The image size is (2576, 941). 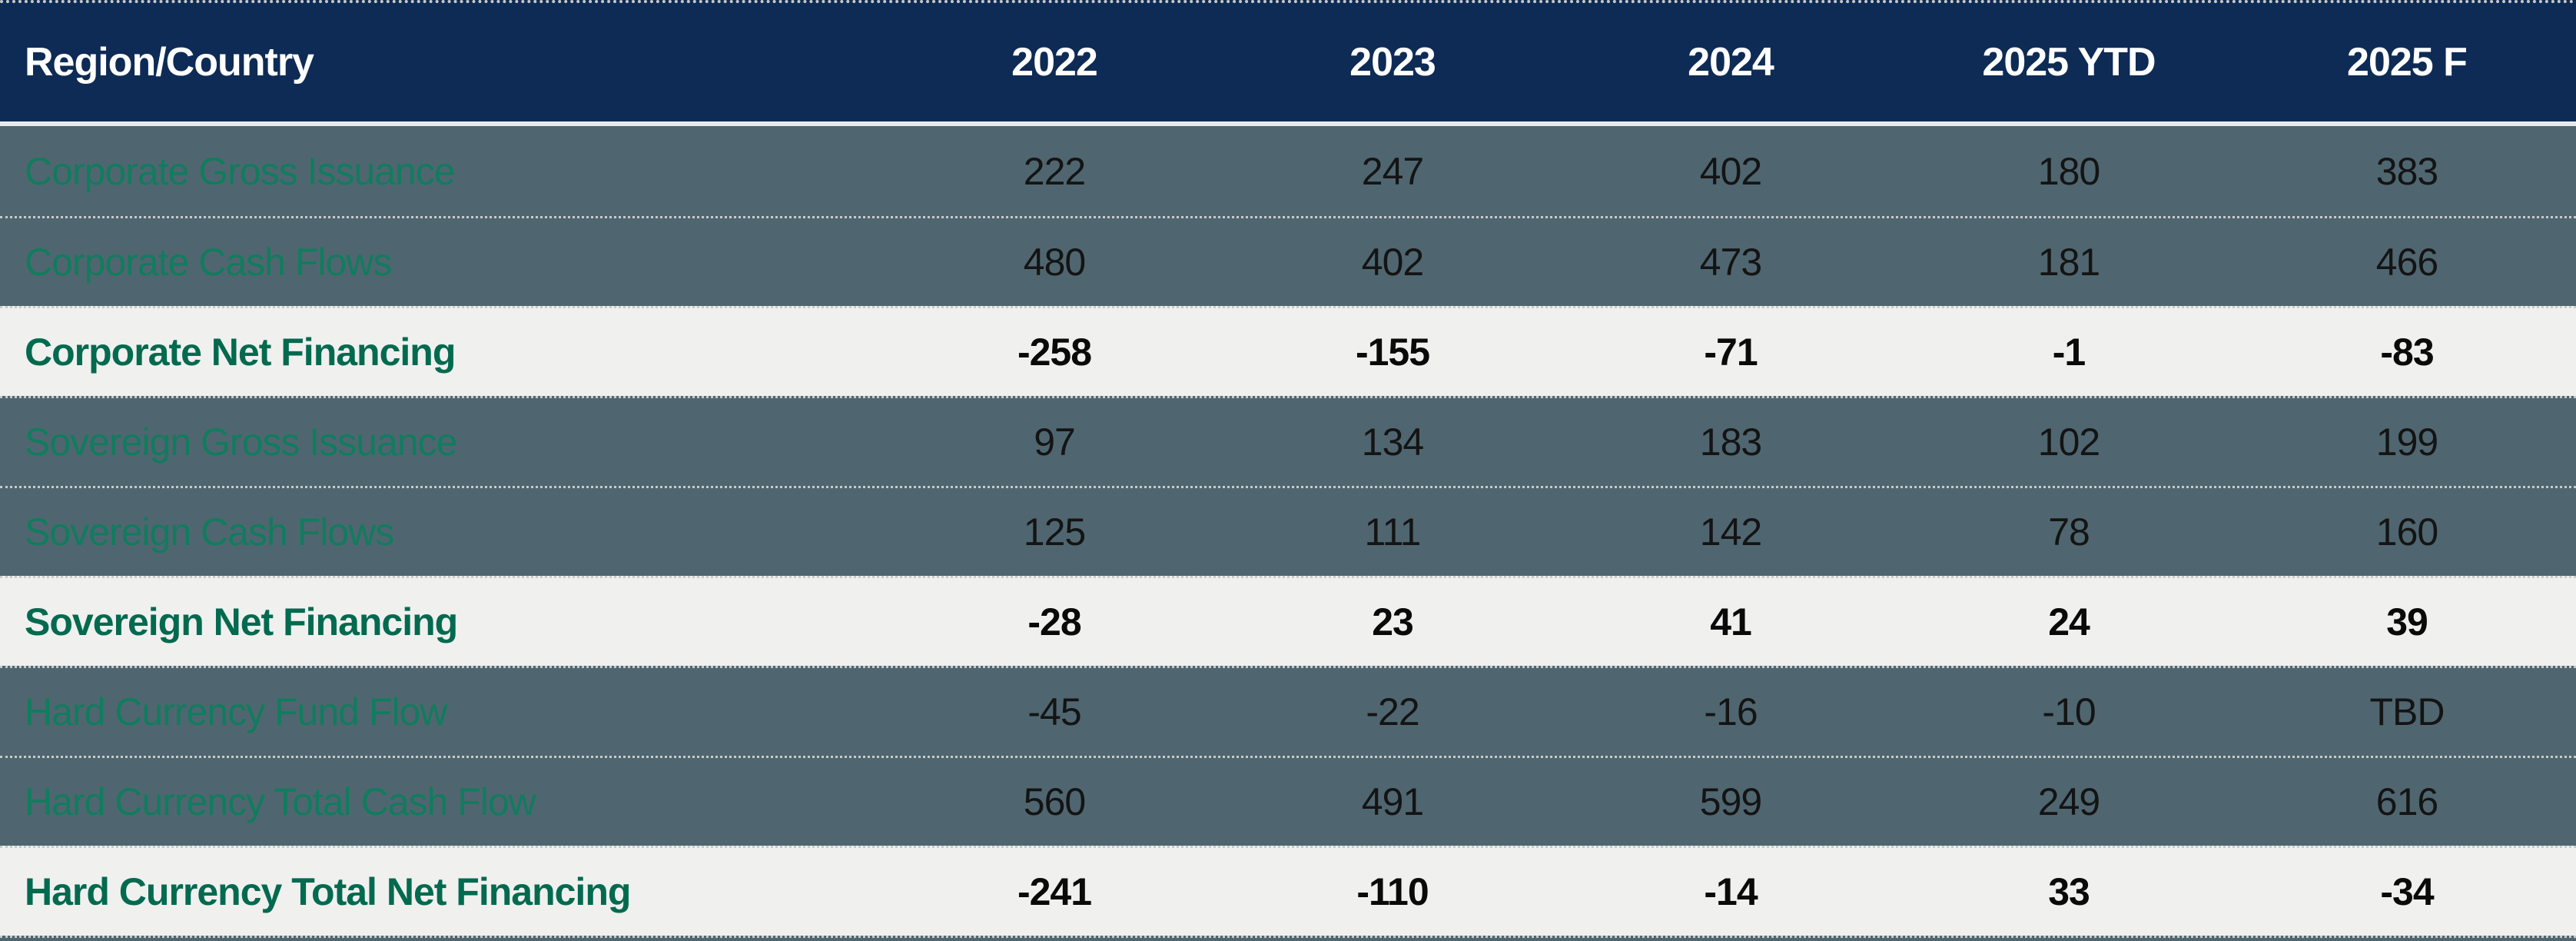 I want to click on row-label: Hard Currency Total Cash Flow, so click(x=280, y=801).